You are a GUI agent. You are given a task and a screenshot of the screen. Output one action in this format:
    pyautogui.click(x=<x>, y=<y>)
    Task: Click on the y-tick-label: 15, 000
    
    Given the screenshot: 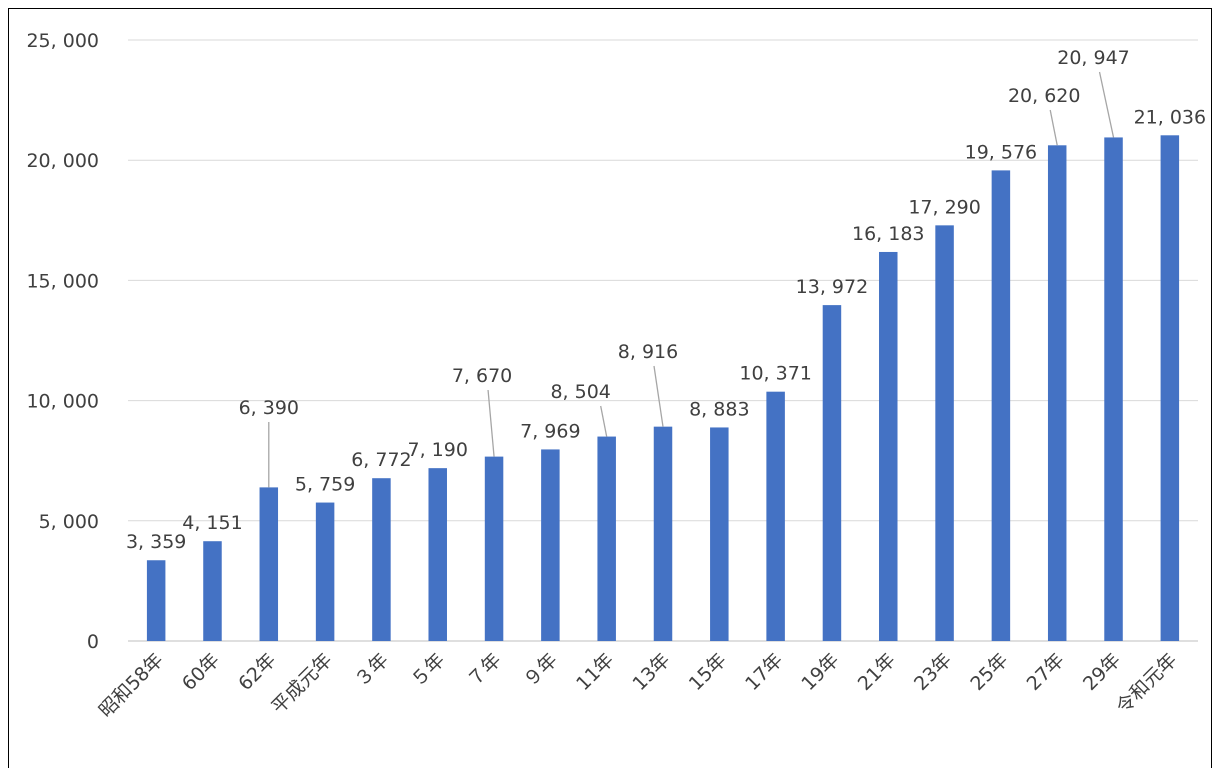 What is the action you would take?
    pyautogui.click(x=62, y=281)
    